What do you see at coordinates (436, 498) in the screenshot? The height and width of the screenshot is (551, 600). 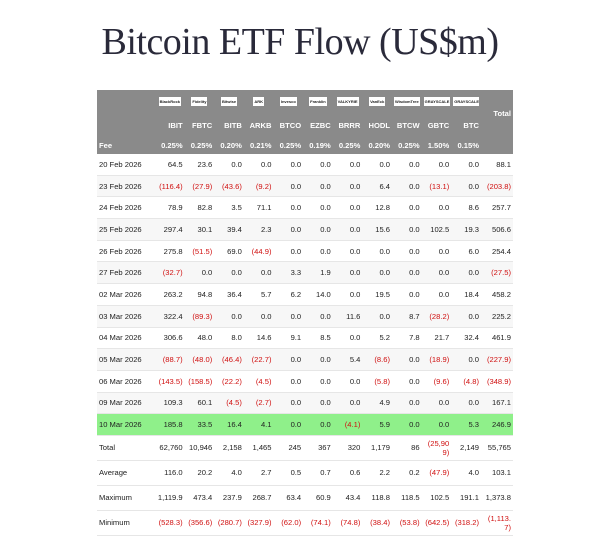 I see `cell-value: 102.5` at bounding box center [436, 498].